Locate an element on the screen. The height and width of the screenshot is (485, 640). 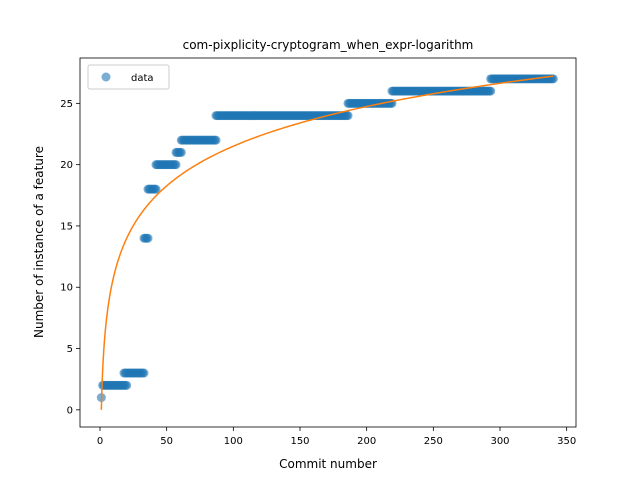
x-tick-label: 50 is located at coordinates (166, 441).